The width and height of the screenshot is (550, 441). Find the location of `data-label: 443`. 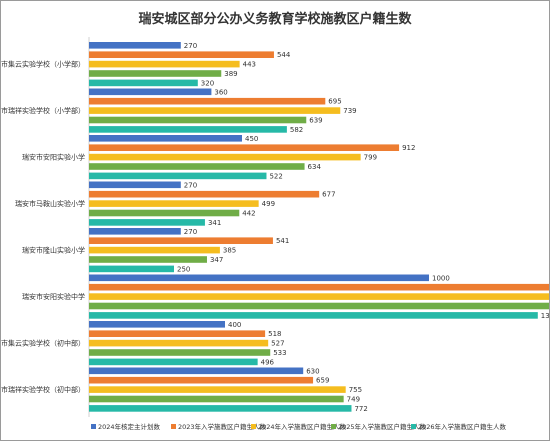

data-label: 443 is located at coordinates (249, 65).